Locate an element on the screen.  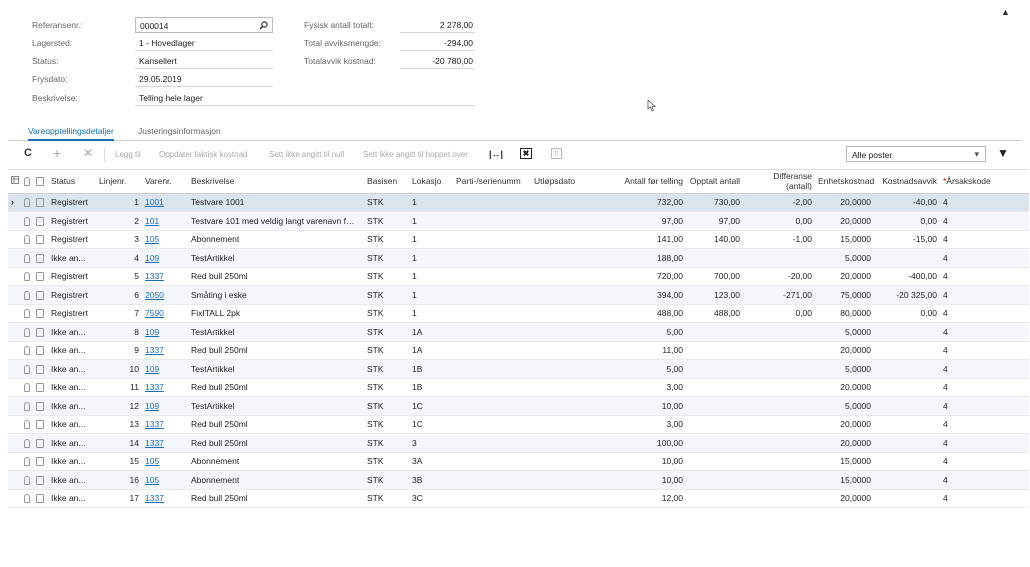
cell-book-qty: 3,00 is located at coordinates (648, 424).